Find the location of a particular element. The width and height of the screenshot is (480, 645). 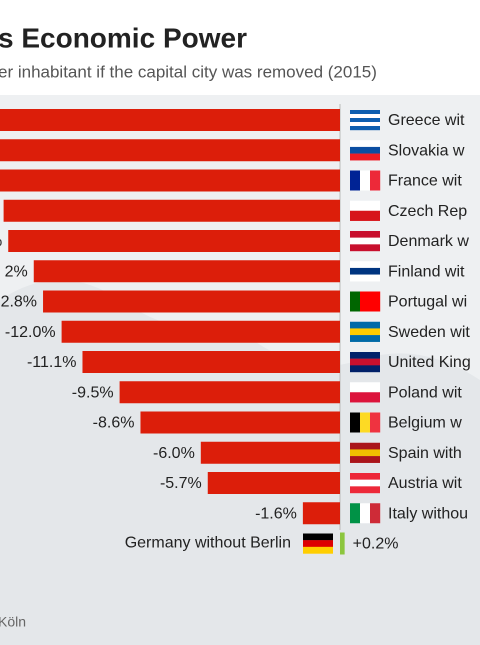

value-label: -9.5% is located at coordinates (93, 392).